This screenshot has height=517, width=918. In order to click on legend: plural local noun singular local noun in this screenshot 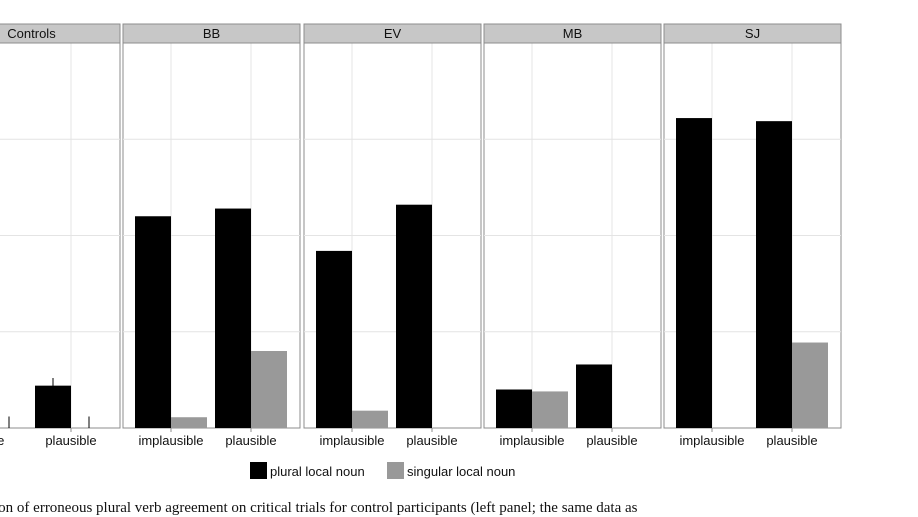, I will do `click(382, 470)`.